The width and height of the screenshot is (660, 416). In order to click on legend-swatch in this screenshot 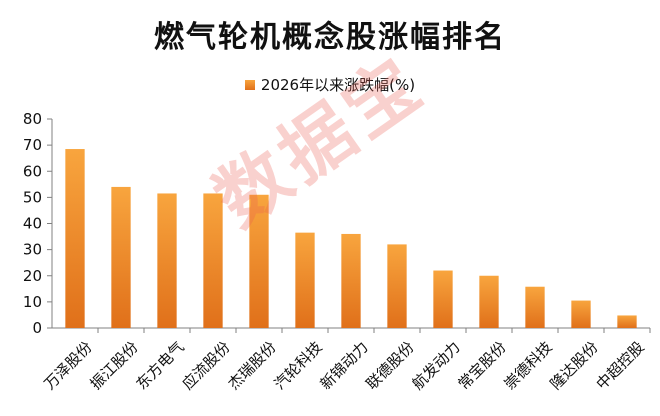, I will do `click(249, 84)`.